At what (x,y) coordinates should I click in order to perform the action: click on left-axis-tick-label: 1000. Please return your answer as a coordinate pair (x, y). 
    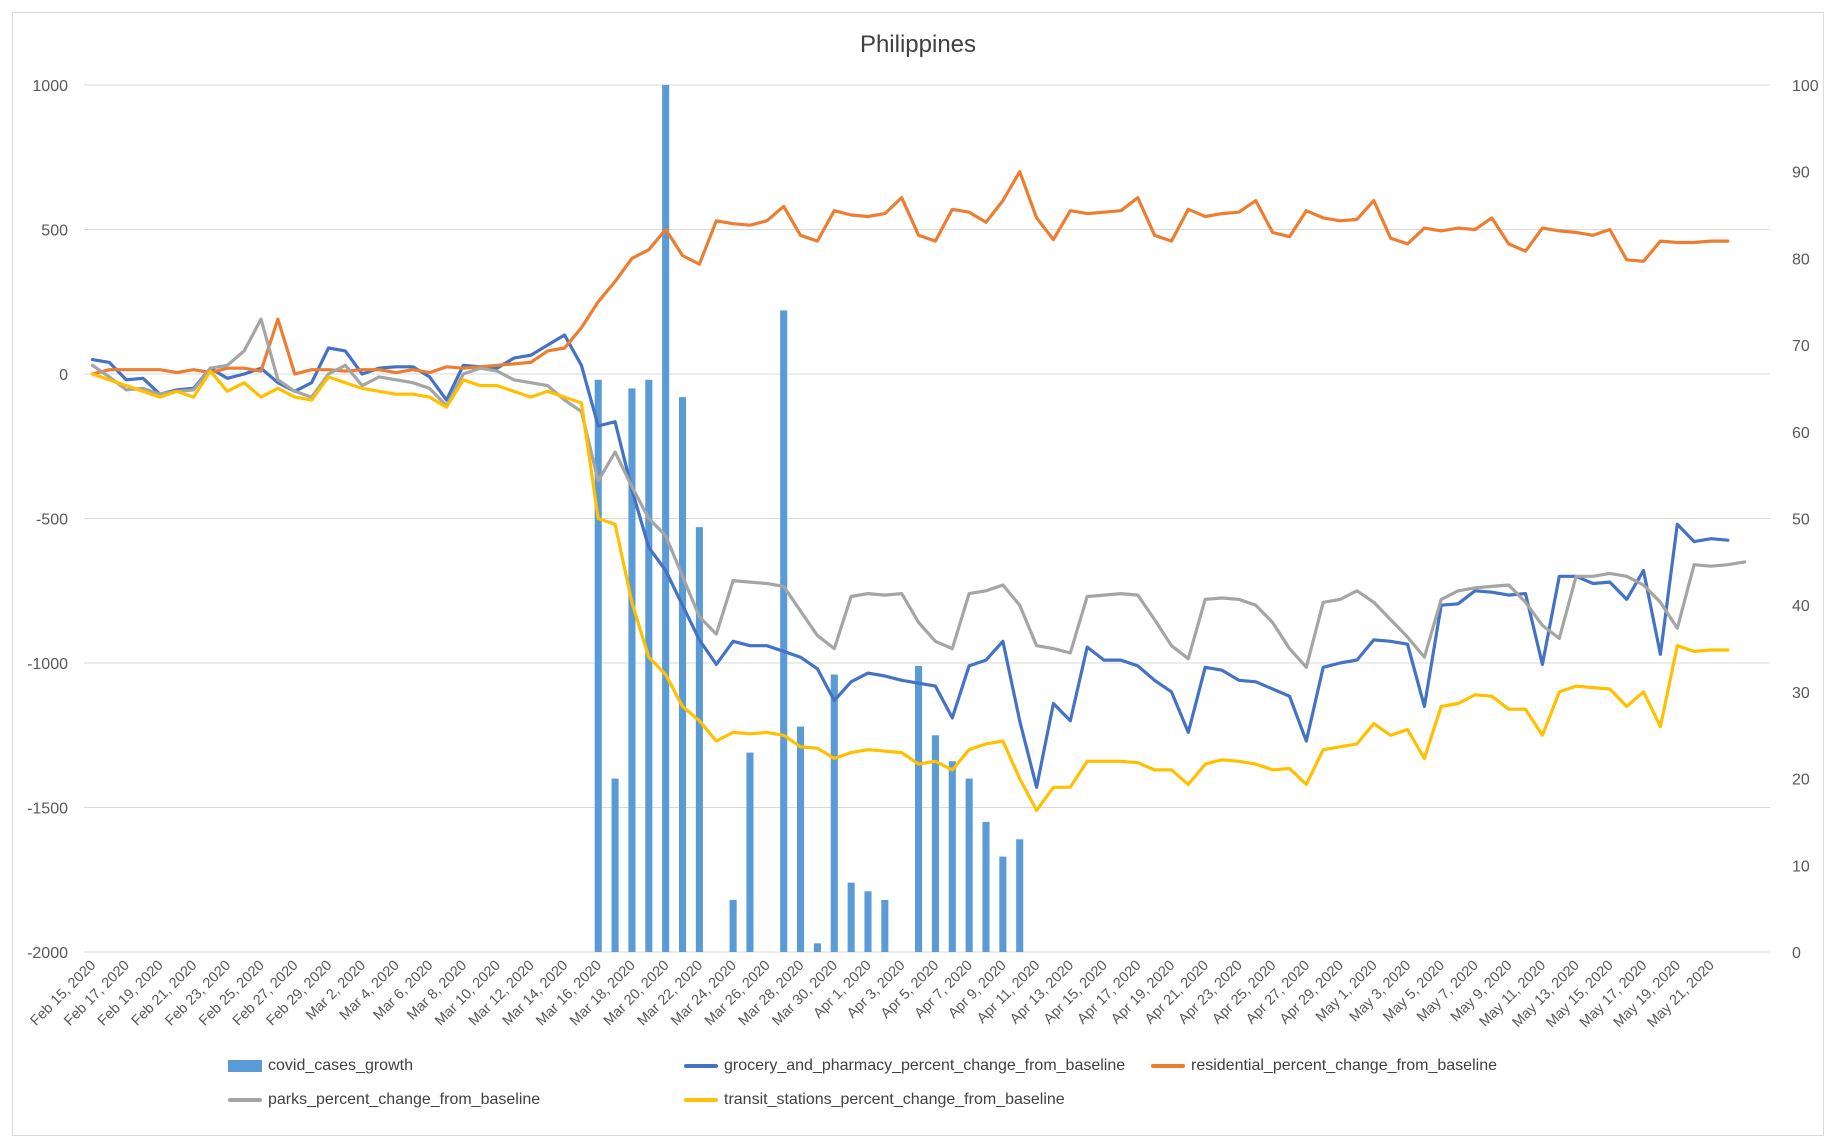
    Looking at the image, I should click on (50, 86).